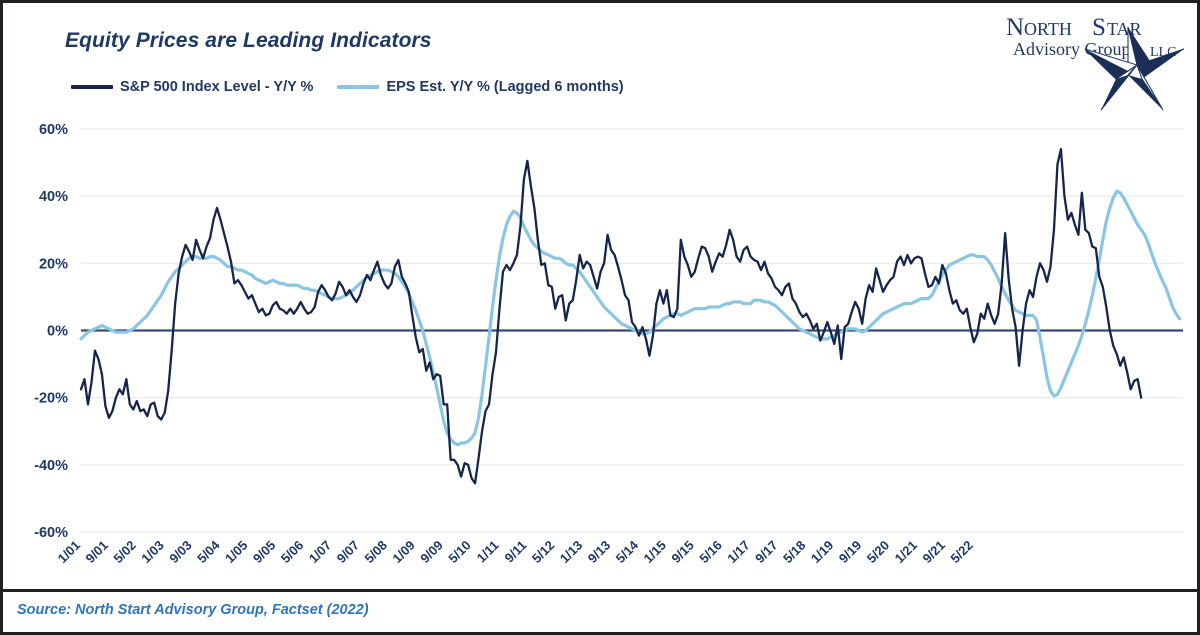 The width and height of the screenshot is (1200, 635). I want to click on x-tick-label: 9/07, so click(348, 552).